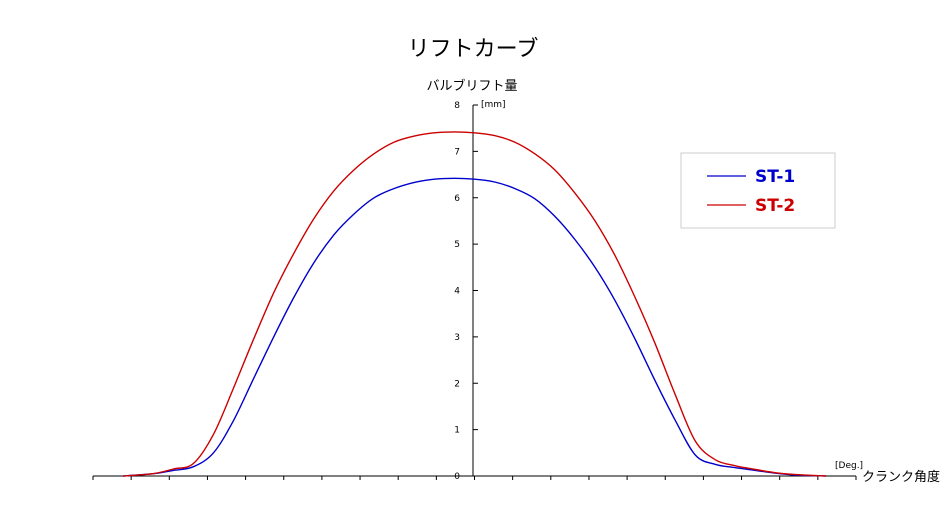 The width and height of the screenshot is (950, 519). I want to click on chart-title: リフトカーブ, so click(473, 49).